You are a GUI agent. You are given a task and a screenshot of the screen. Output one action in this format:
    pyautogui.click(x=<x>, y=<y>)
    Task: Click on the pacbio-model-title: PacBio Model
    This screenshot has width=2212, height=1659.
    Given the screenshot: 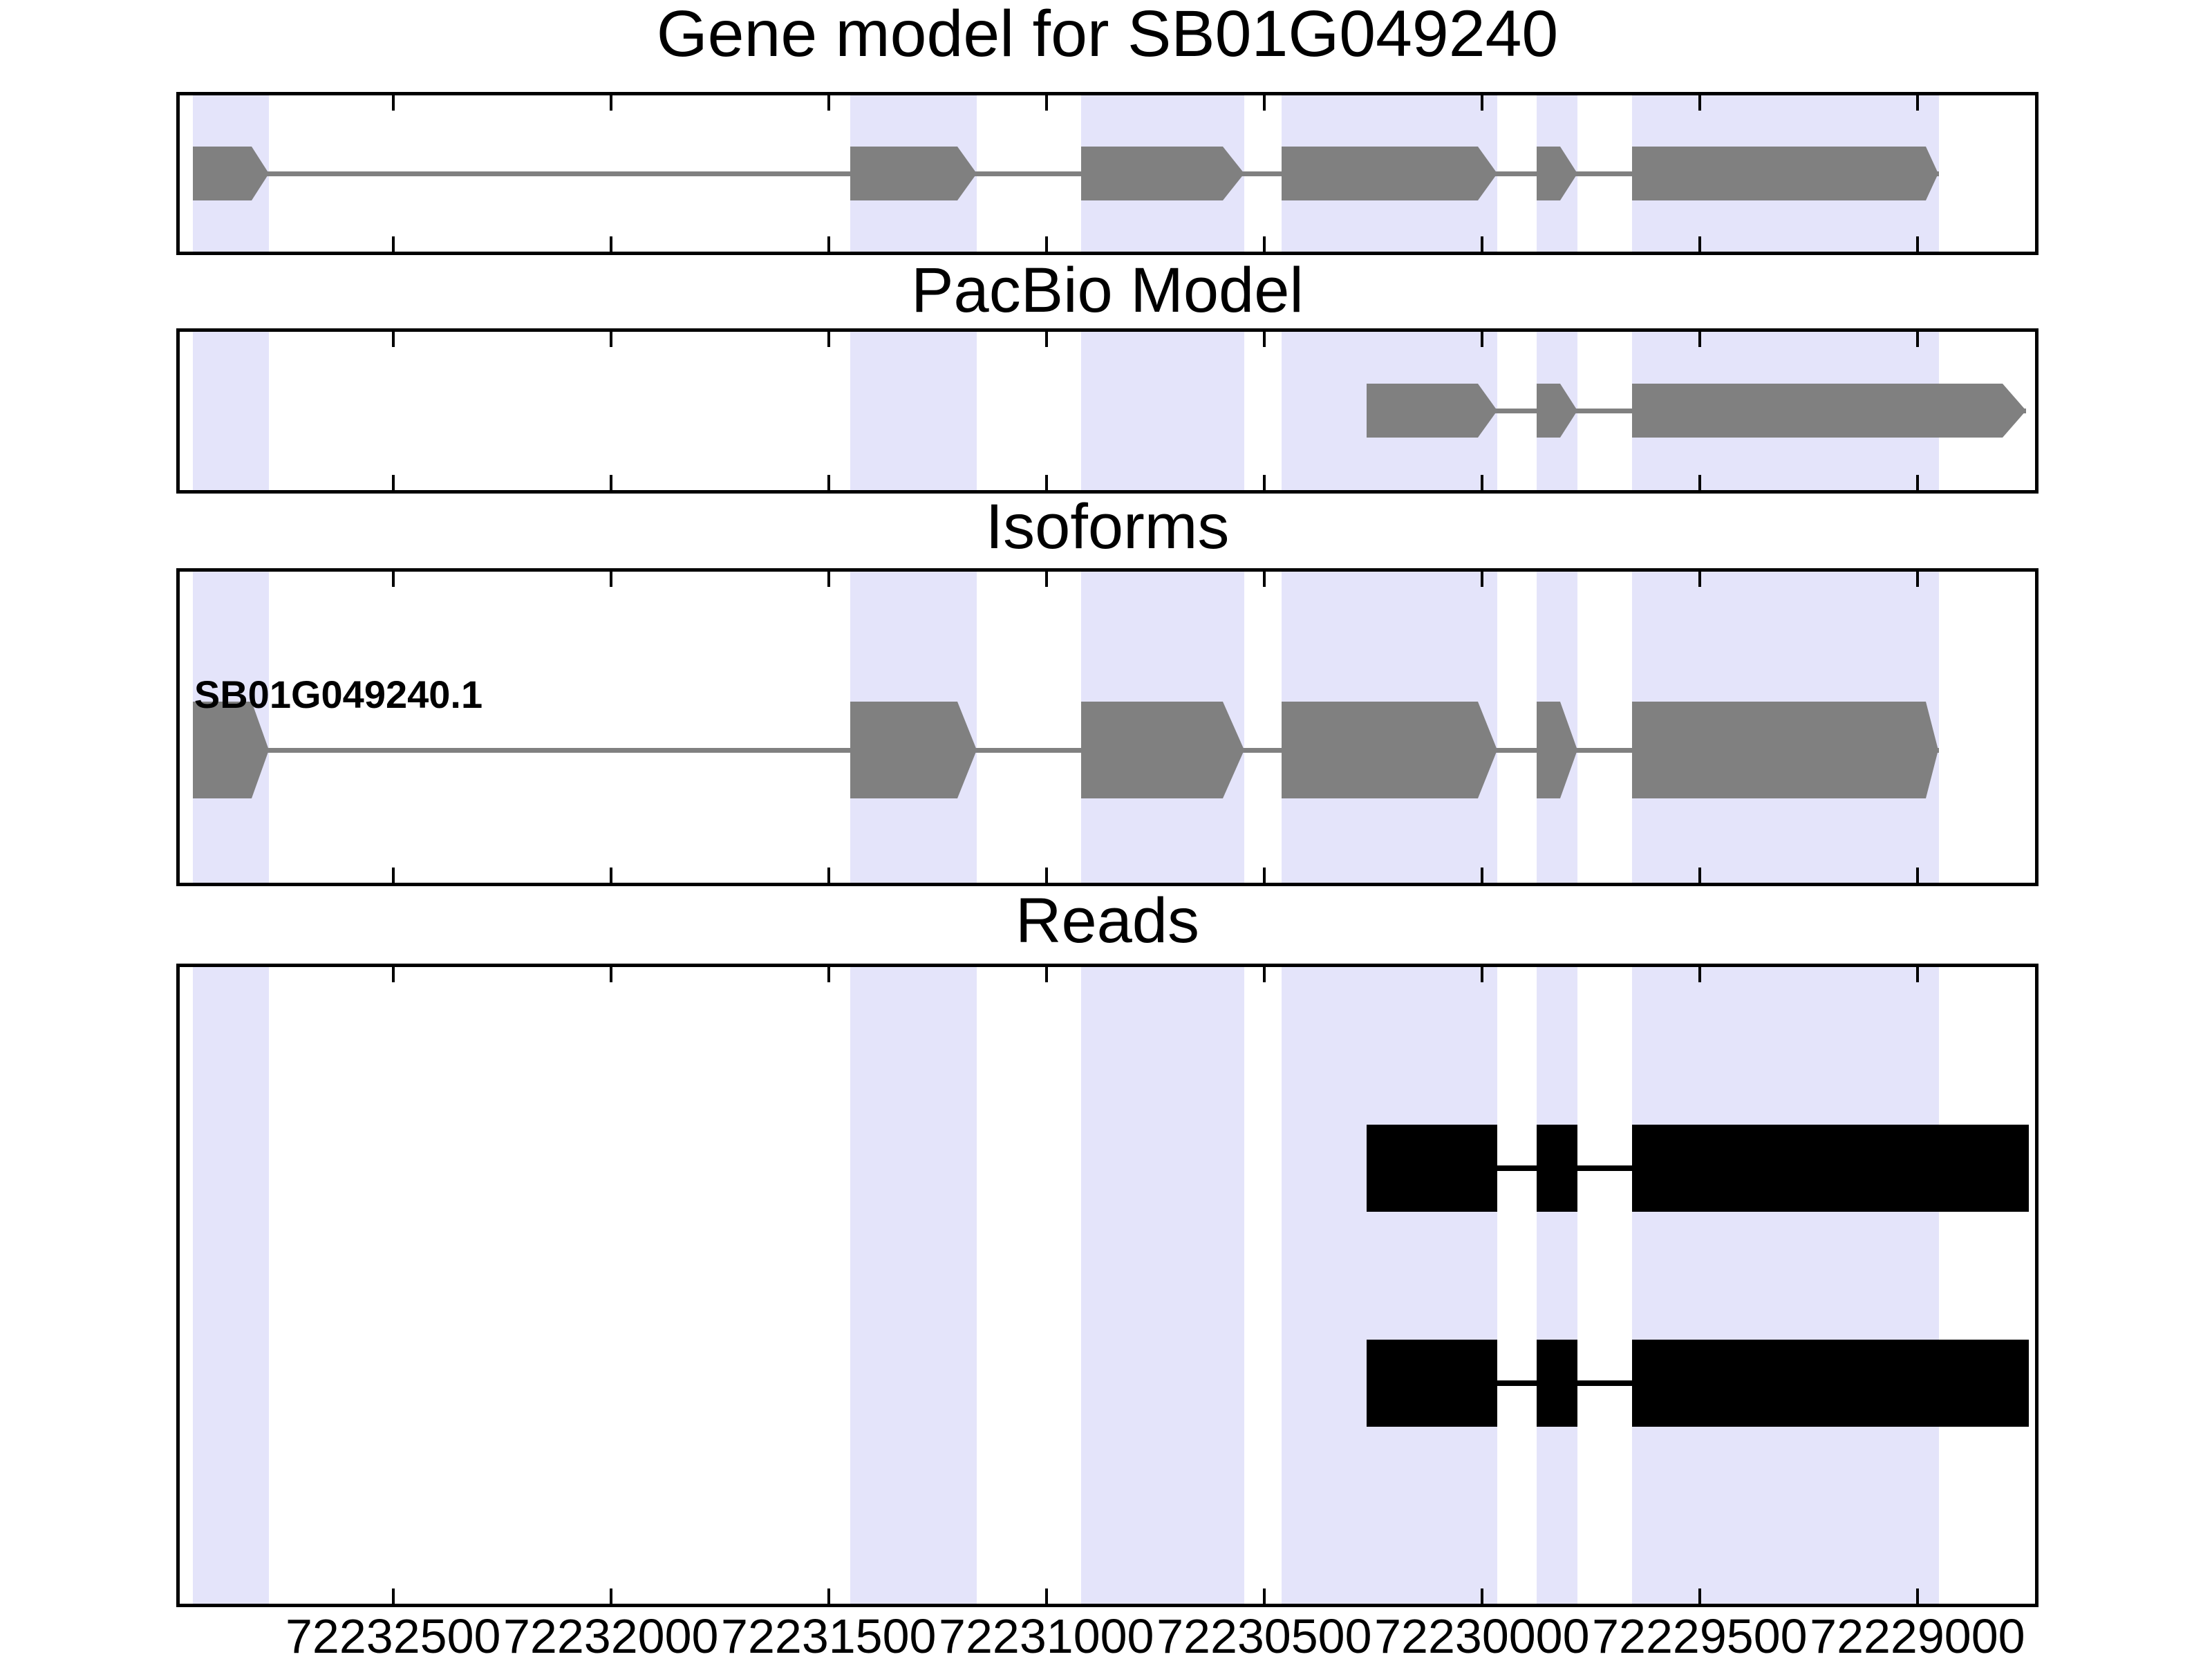 What is the action you would take?
    pyautogui.click(x=1107, y=290)
    